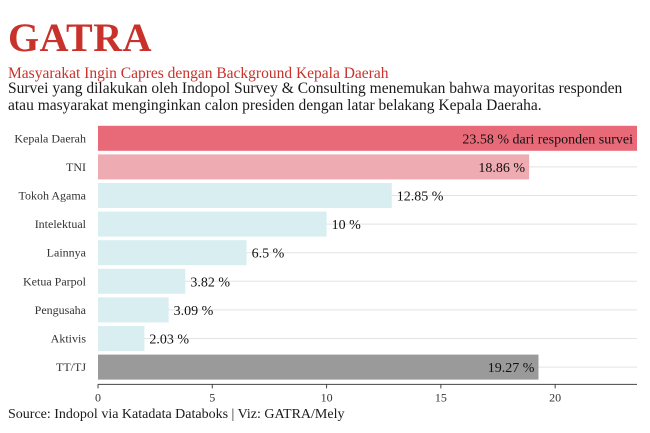  What do you see at coordinates (366, 393) in the screenshot?
I see `x-axis: 0 5 10 15 20` at bounding box center [366, 393].